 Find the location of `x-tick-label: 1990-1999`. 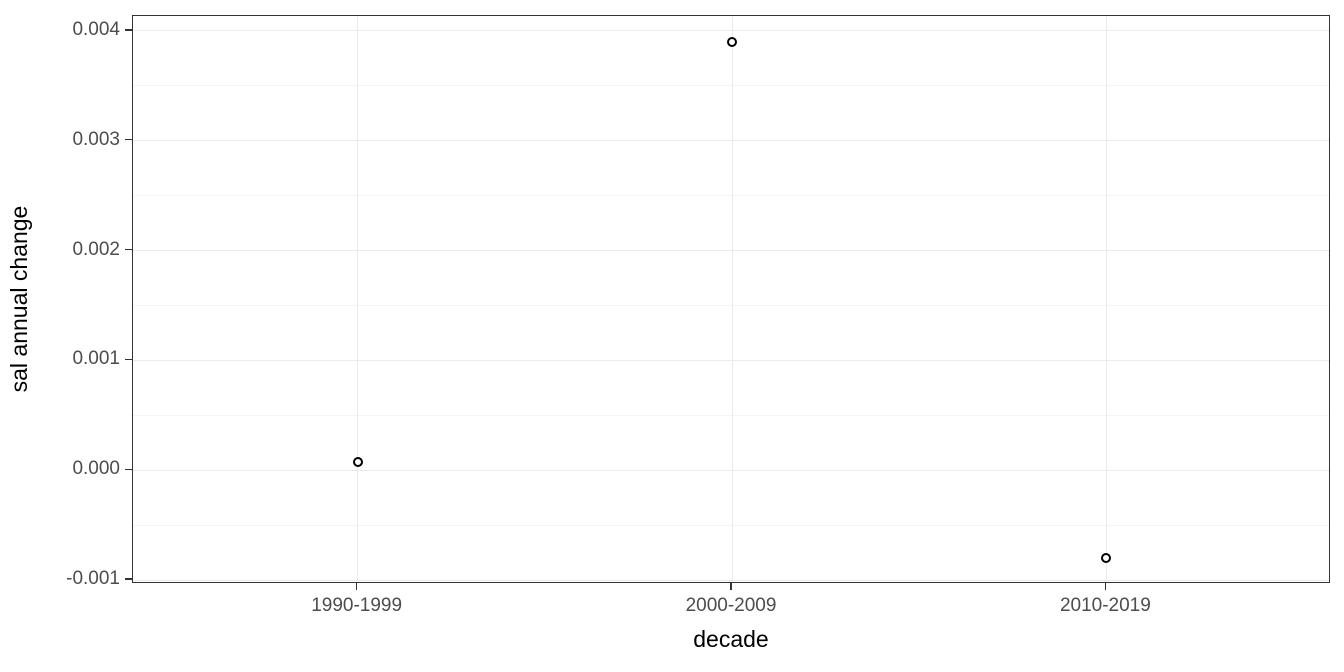

x-tick-label: 1990-1999 is located at coordinates (357, 605).